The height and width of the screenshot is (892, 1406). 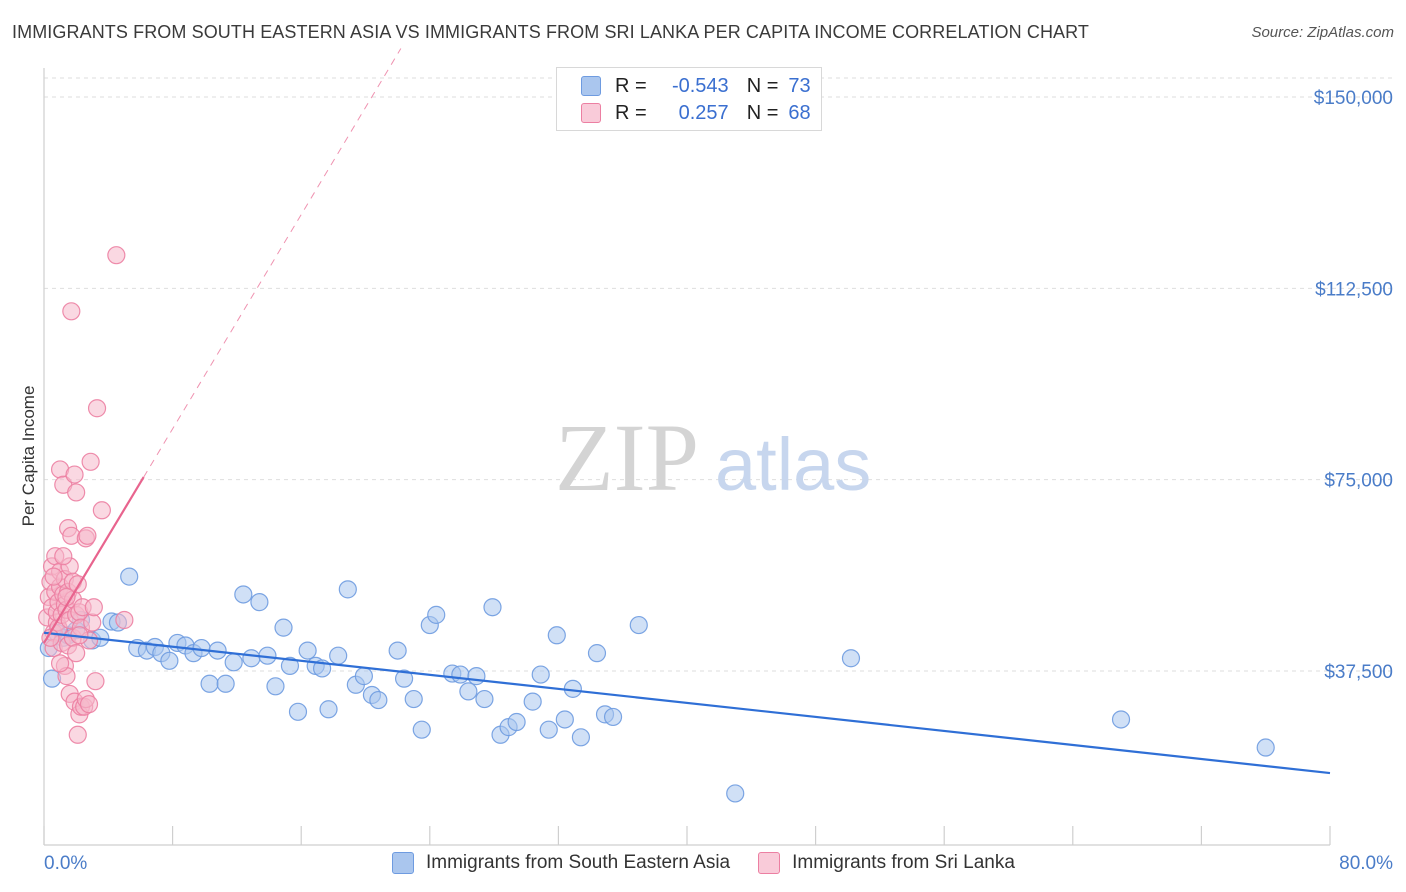 I want to click on watermark-atlas: atlas, so click(x=793, y=464).